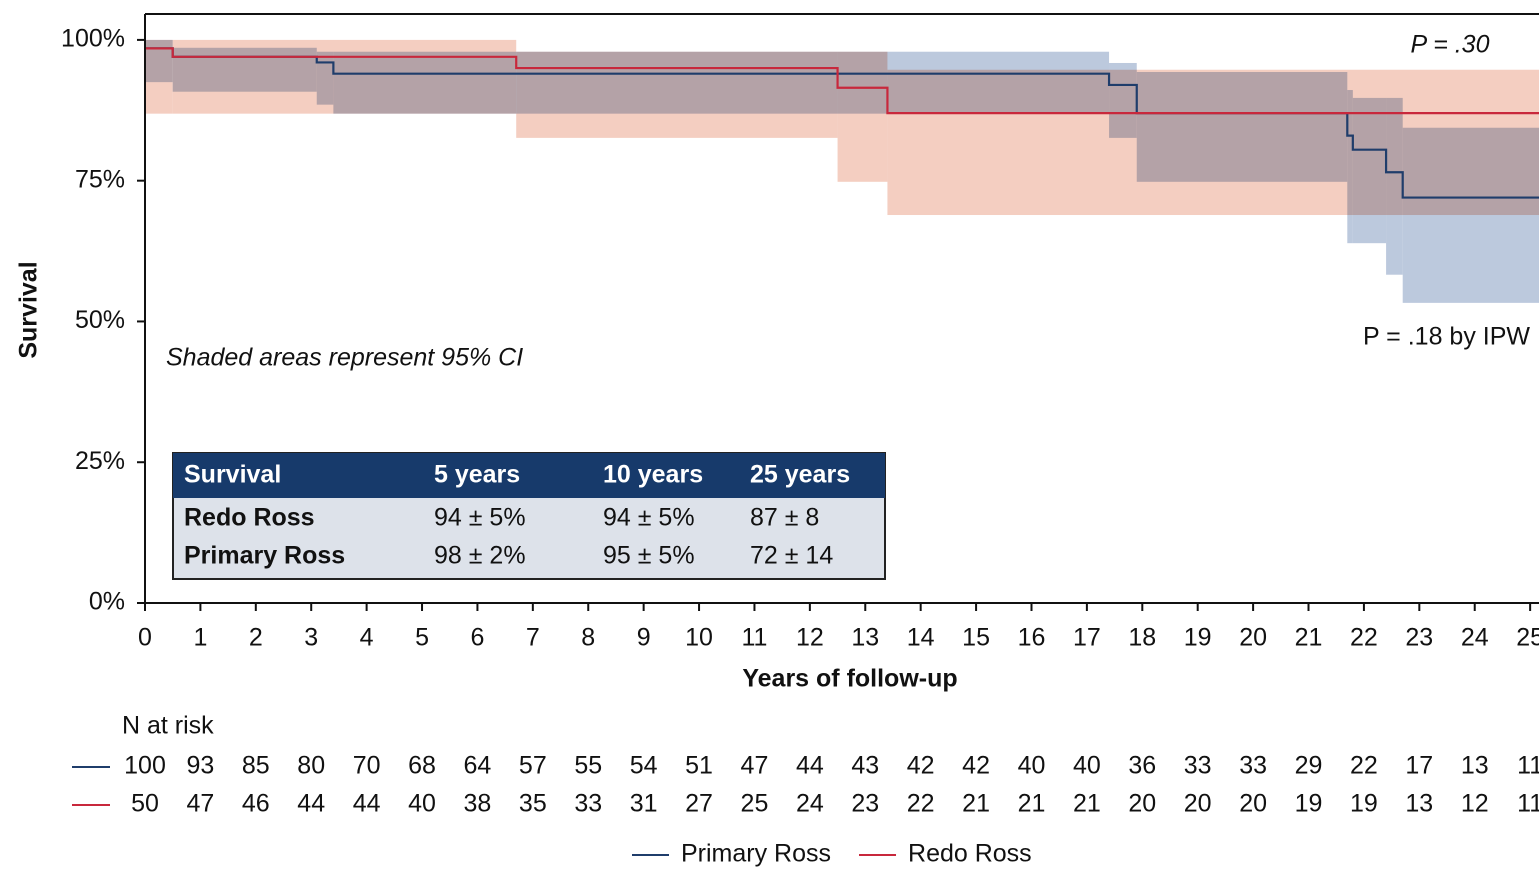 This screenshot has width=1539, height=869. Describe the element at coordinates (478, 766) in the screenshot. I see `risk-count: 64` at that location.